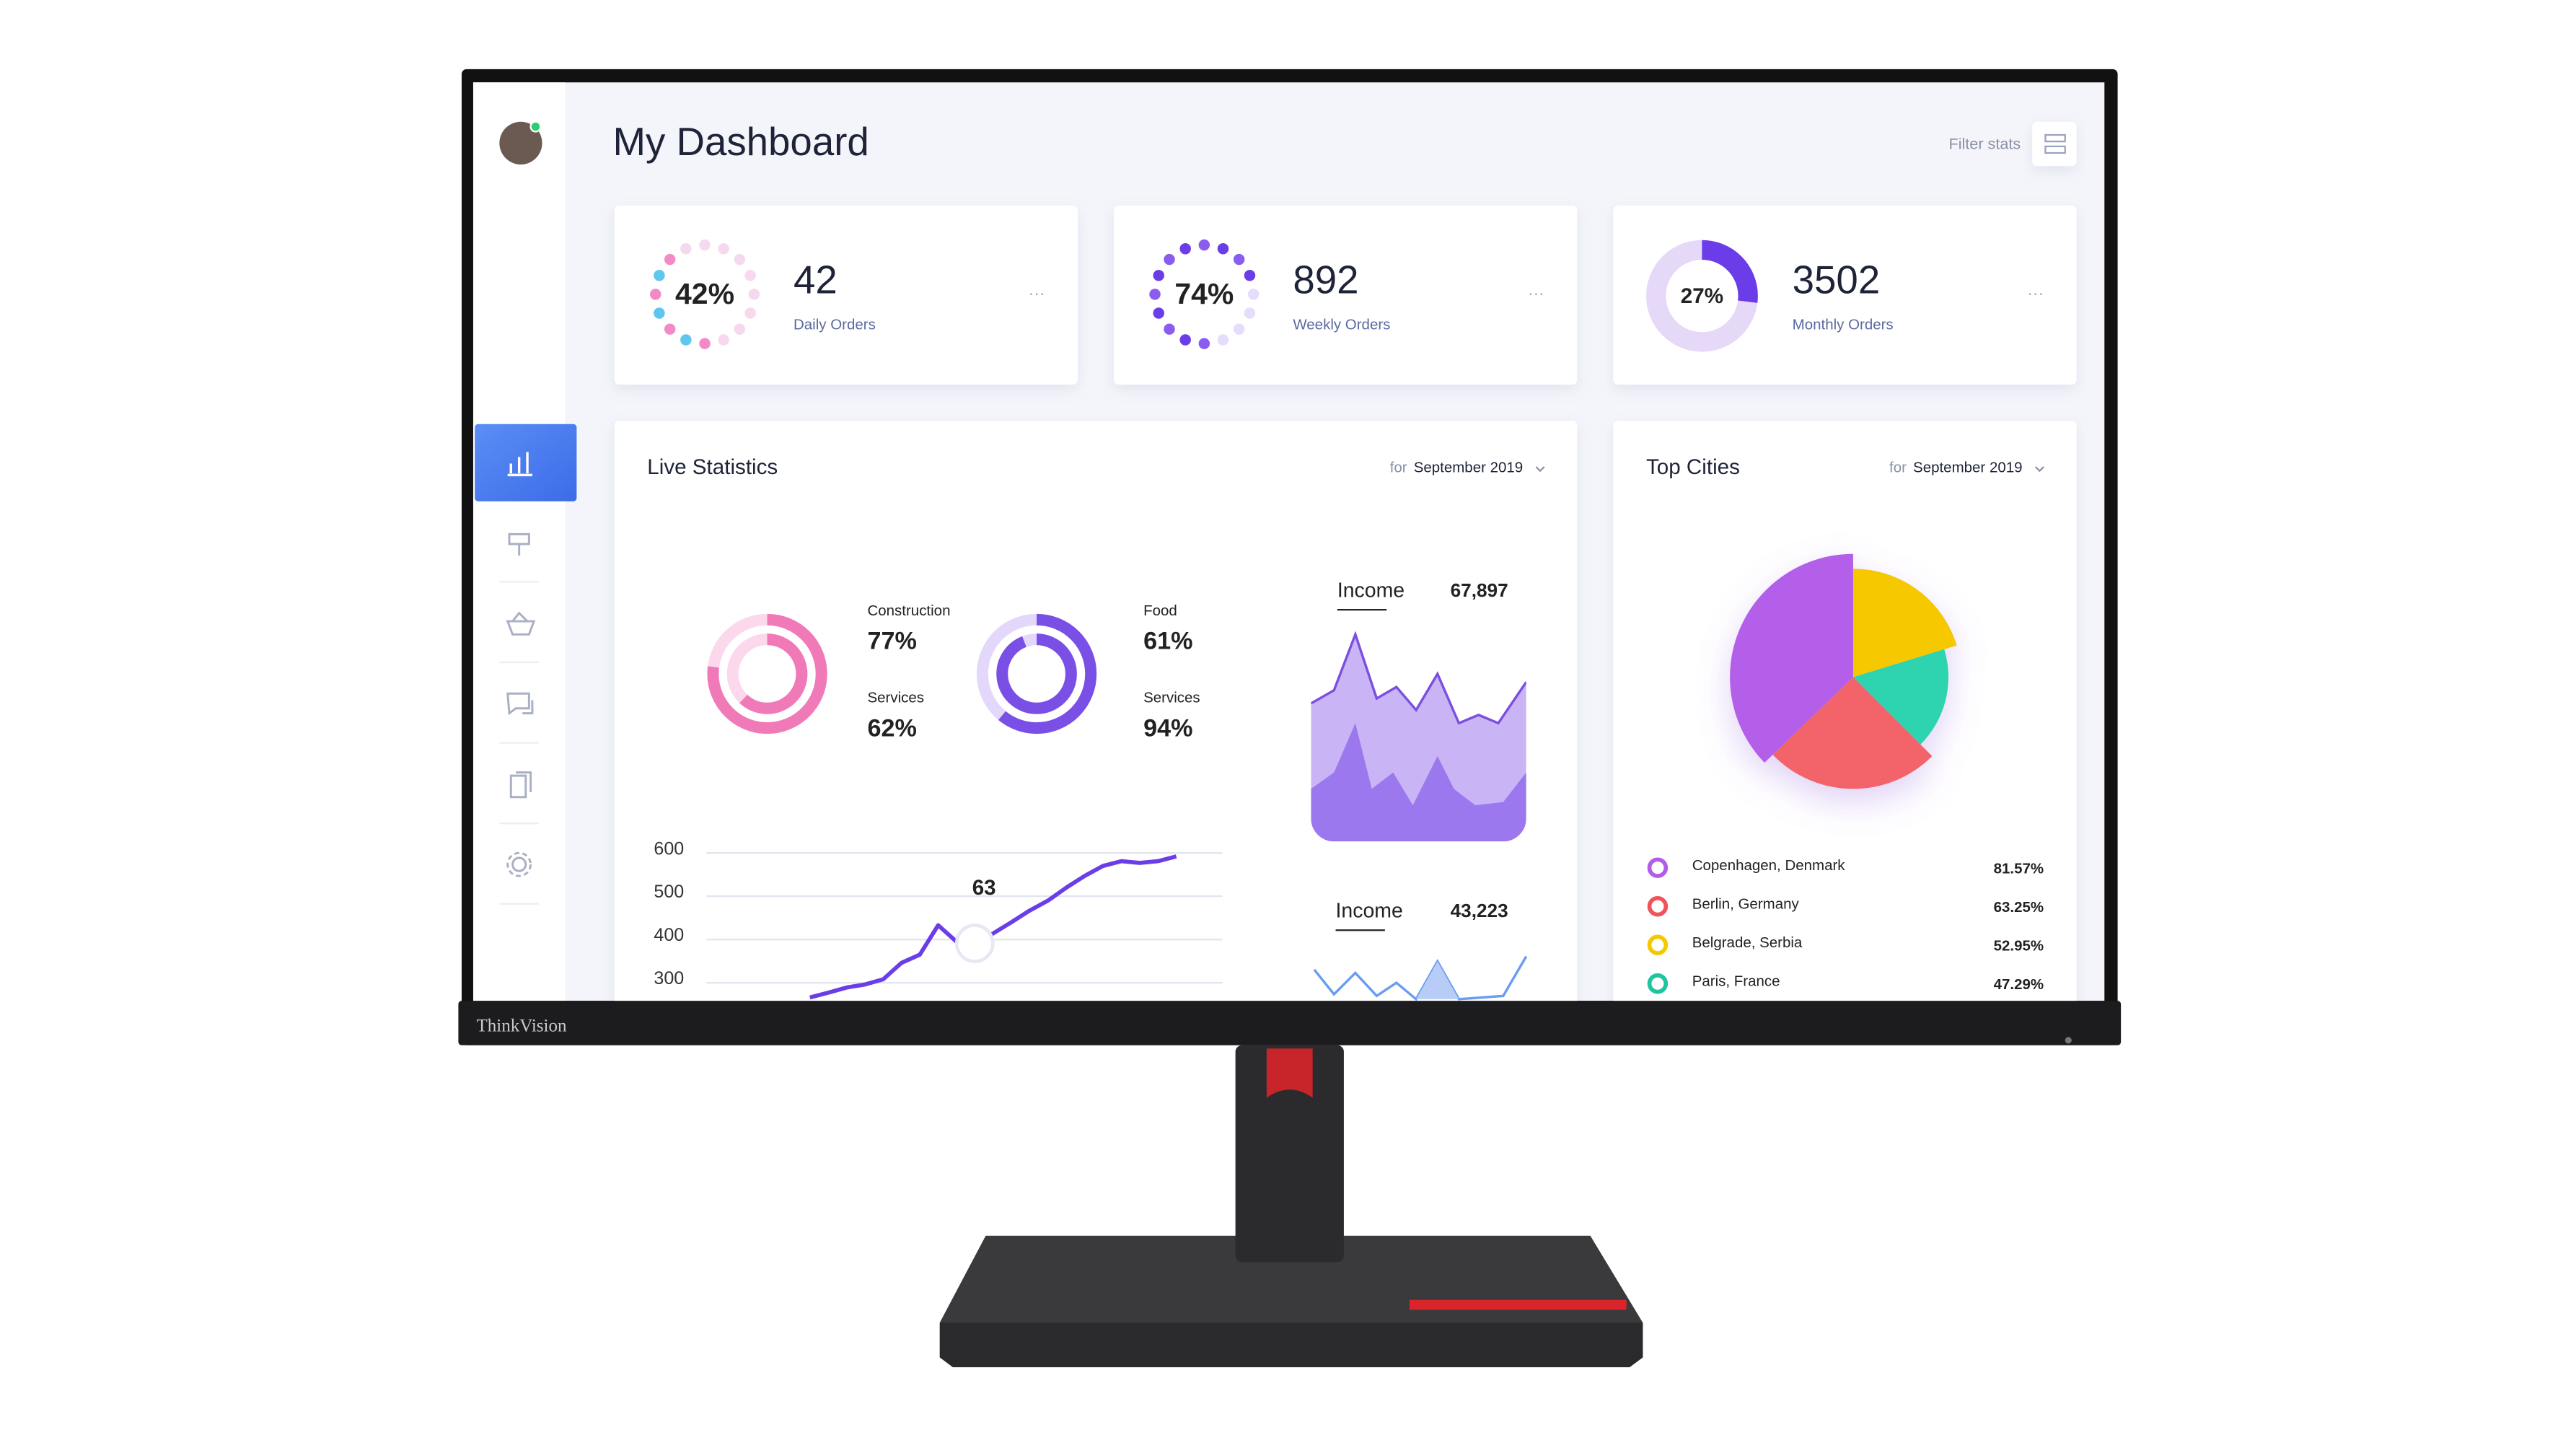 The height and width of the screenshot is (1443, 2576). What do you see at coordinates (2068, 1040) in the screenshot?
I see `power-led` at bounding box center [2068, 1040].